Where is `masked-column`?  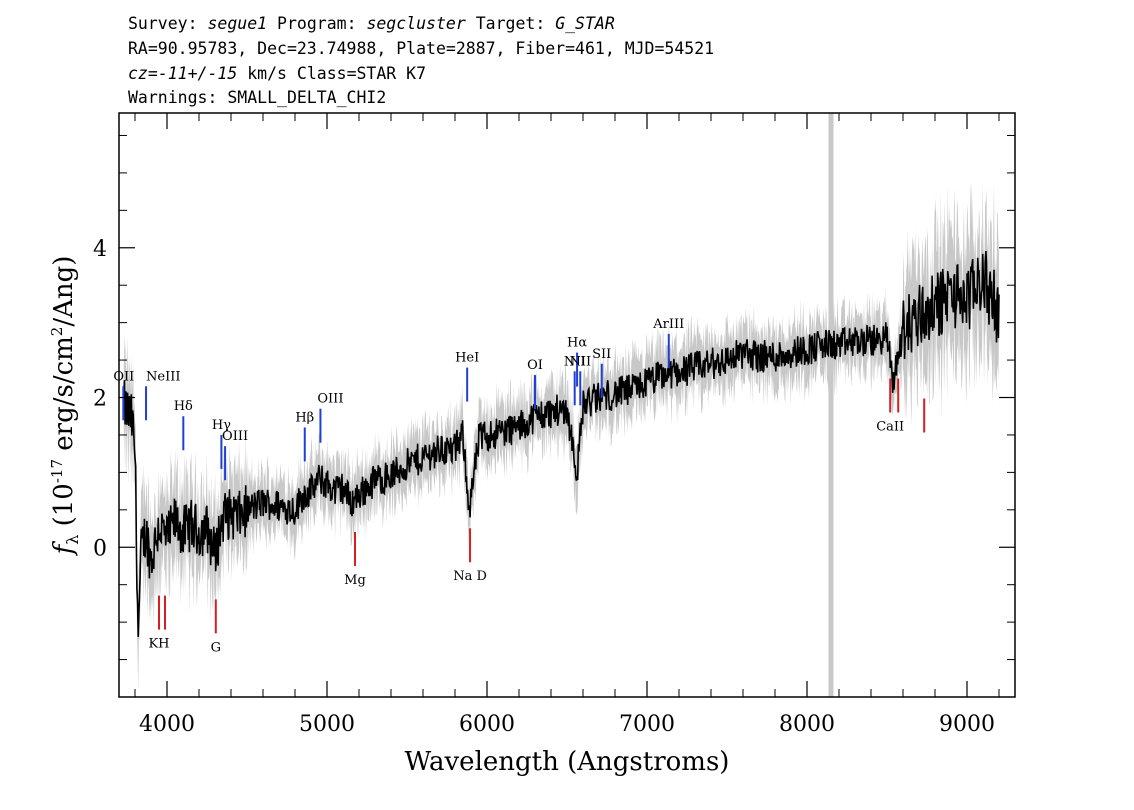 masked-column is located at coordinates (831, 405).